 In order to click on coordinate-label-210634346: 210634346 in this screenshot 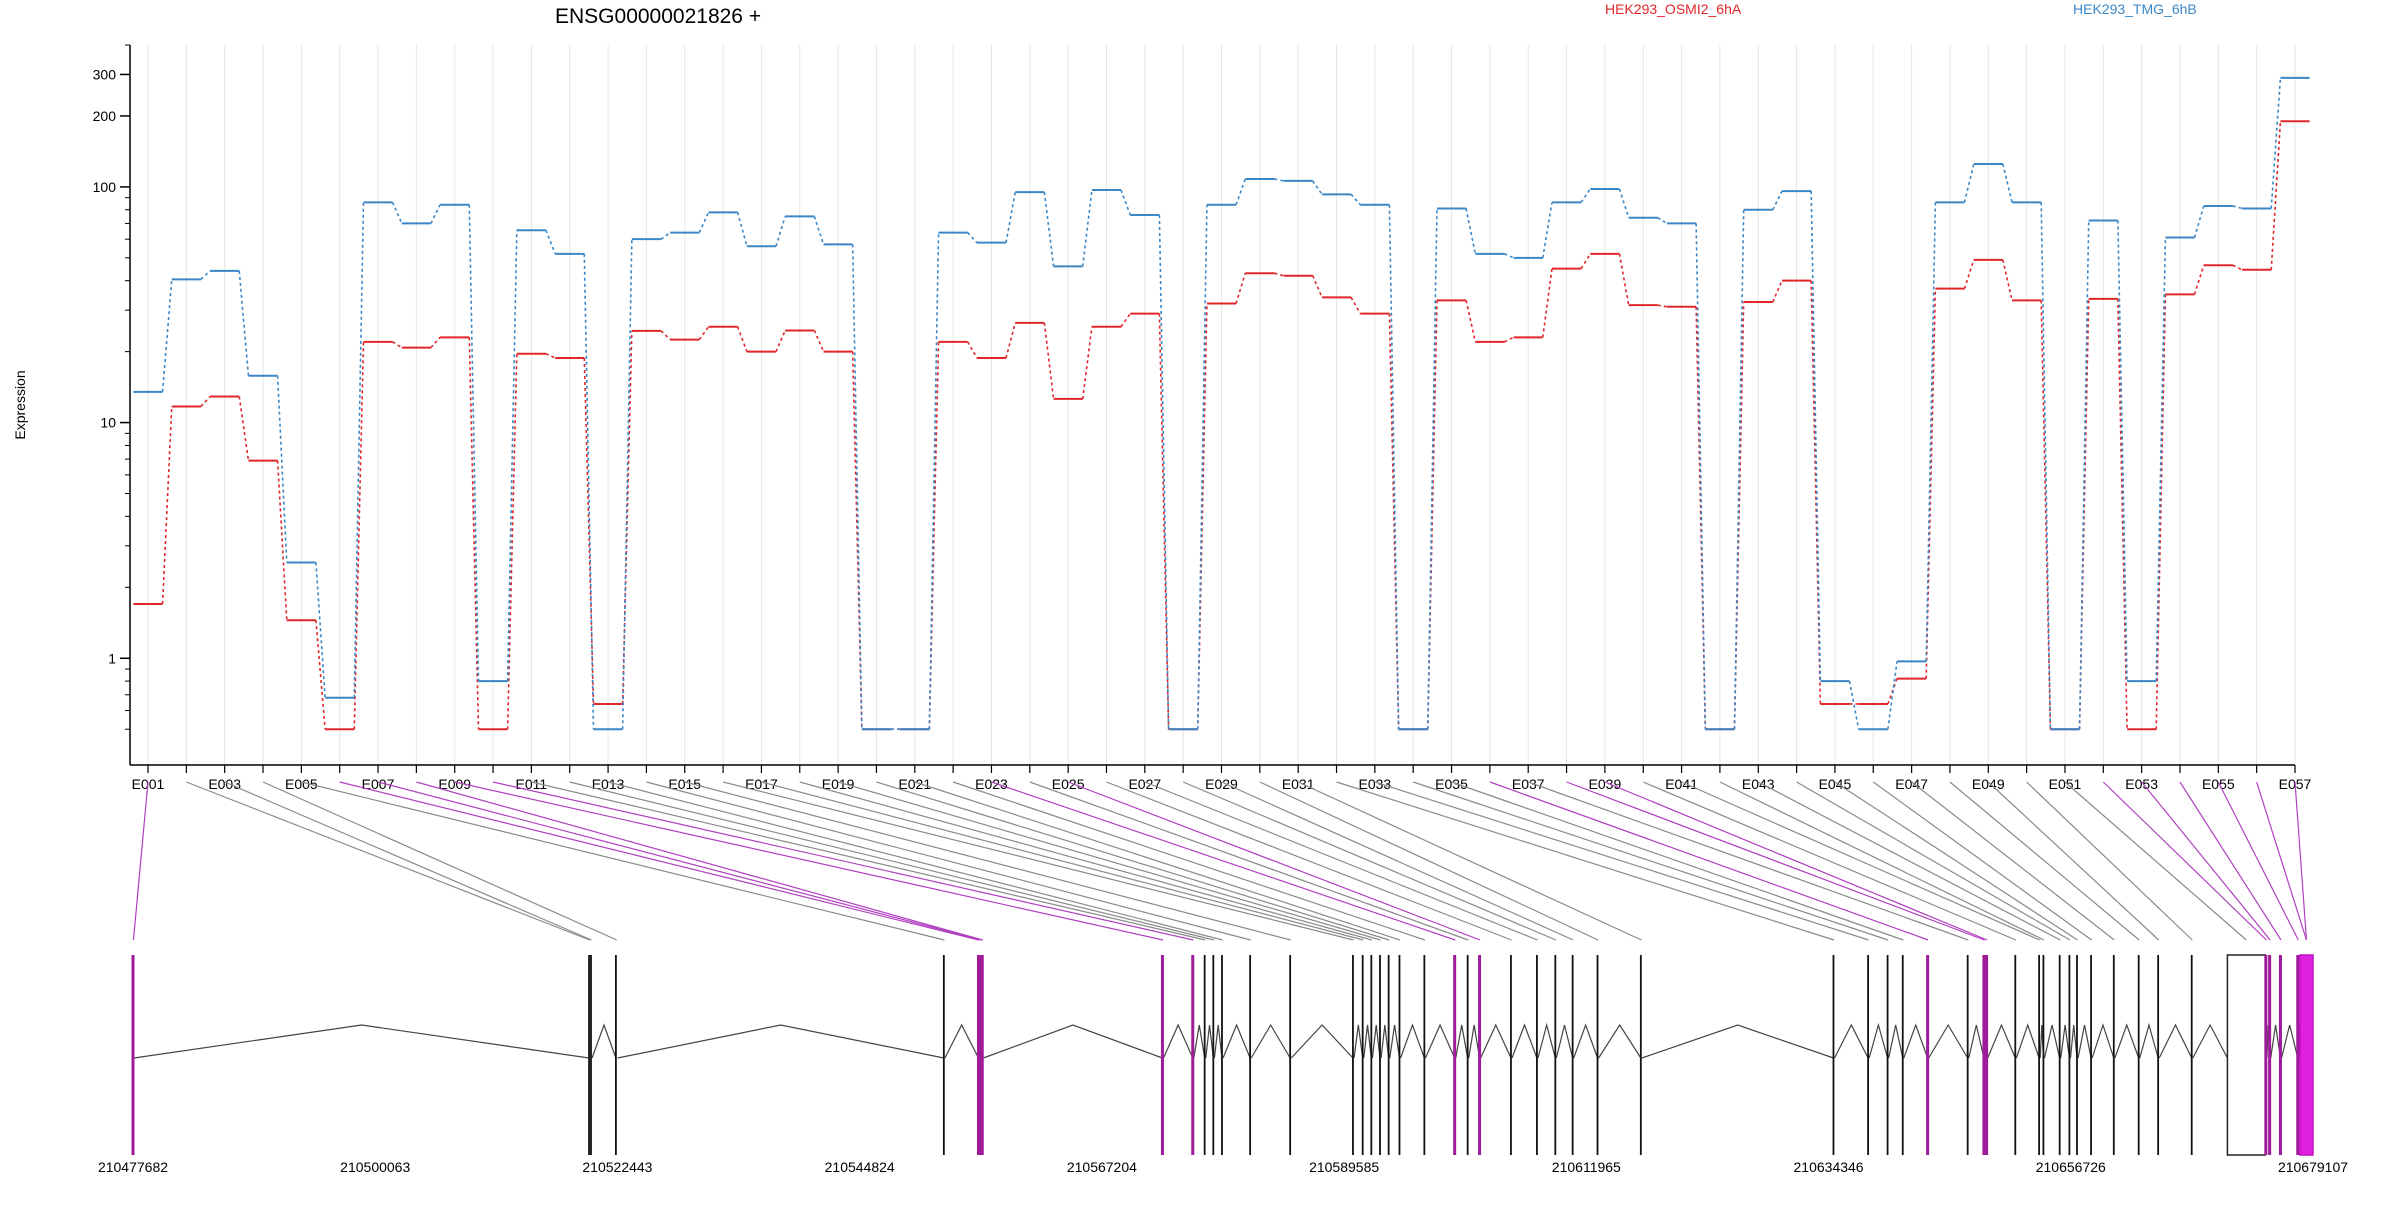, I will do `click(1829, 1167)`.